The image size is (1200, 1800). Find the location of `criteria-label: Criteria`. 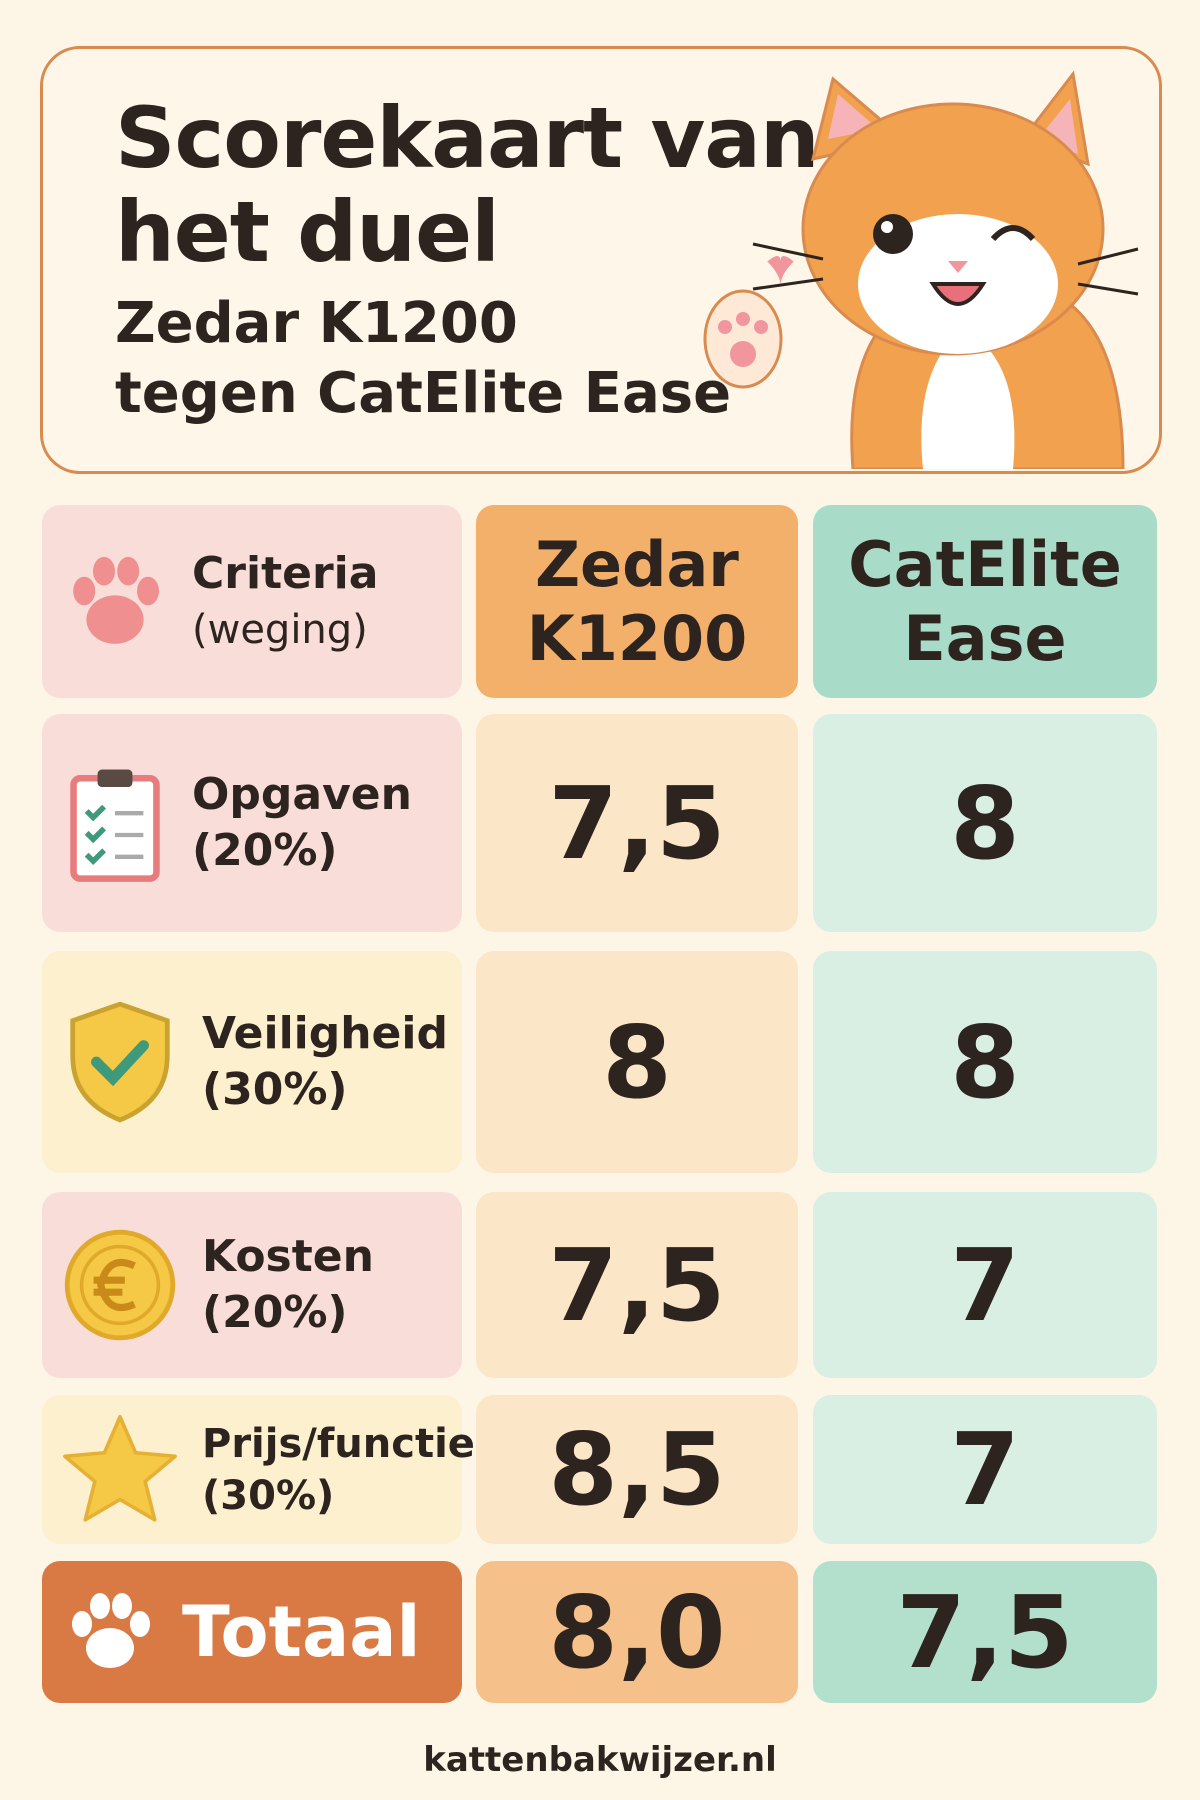

criteria-label: Criteria is located at coordinates (285, 573).